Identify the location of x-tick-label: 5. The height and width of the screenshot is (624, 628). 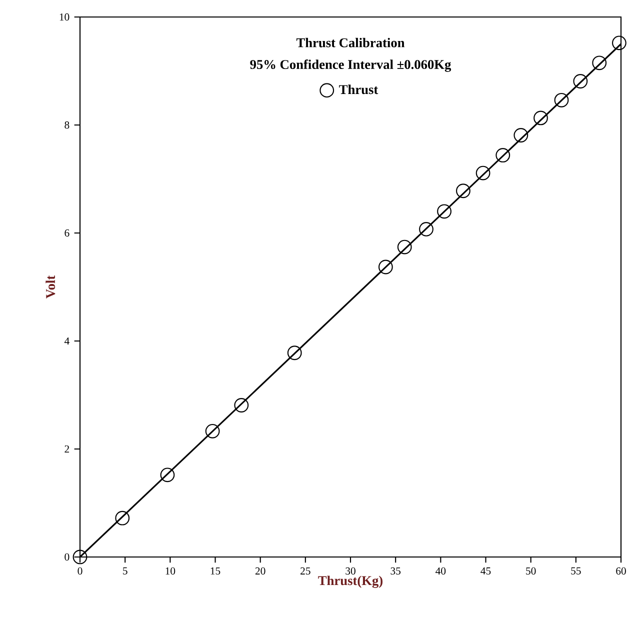
(125, 570).